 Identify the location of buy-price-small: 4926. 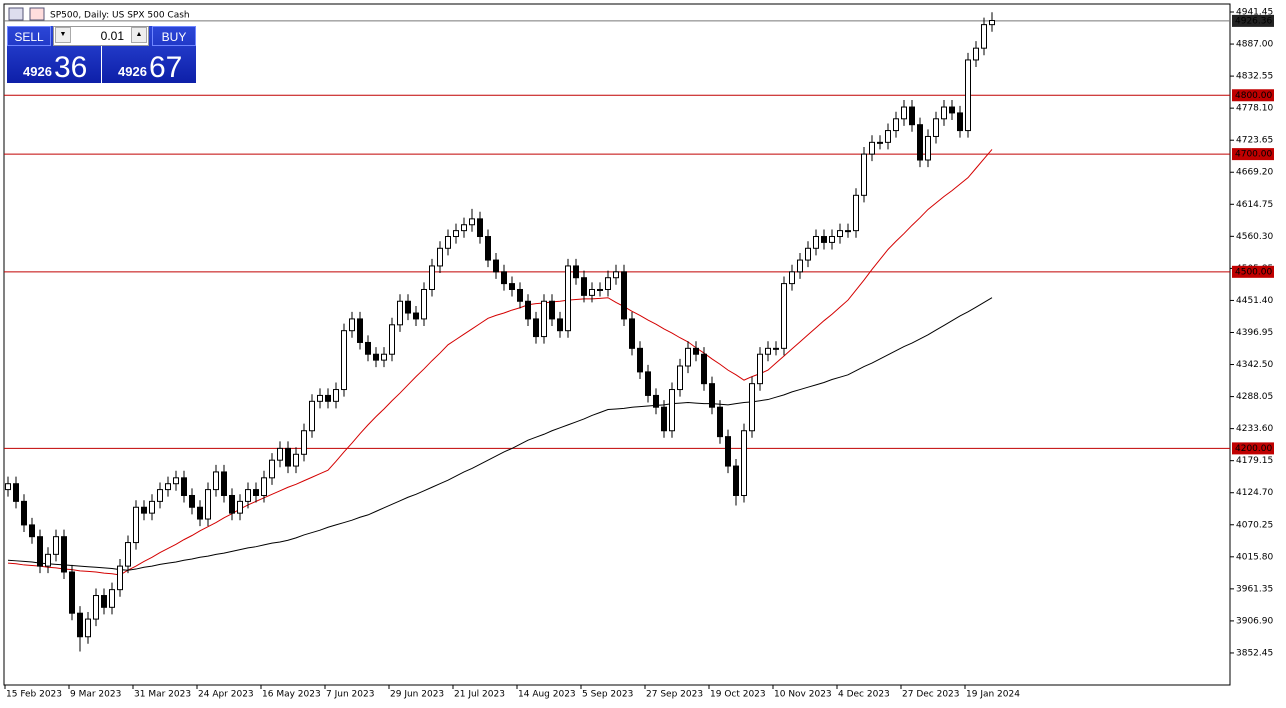
(132, 71).